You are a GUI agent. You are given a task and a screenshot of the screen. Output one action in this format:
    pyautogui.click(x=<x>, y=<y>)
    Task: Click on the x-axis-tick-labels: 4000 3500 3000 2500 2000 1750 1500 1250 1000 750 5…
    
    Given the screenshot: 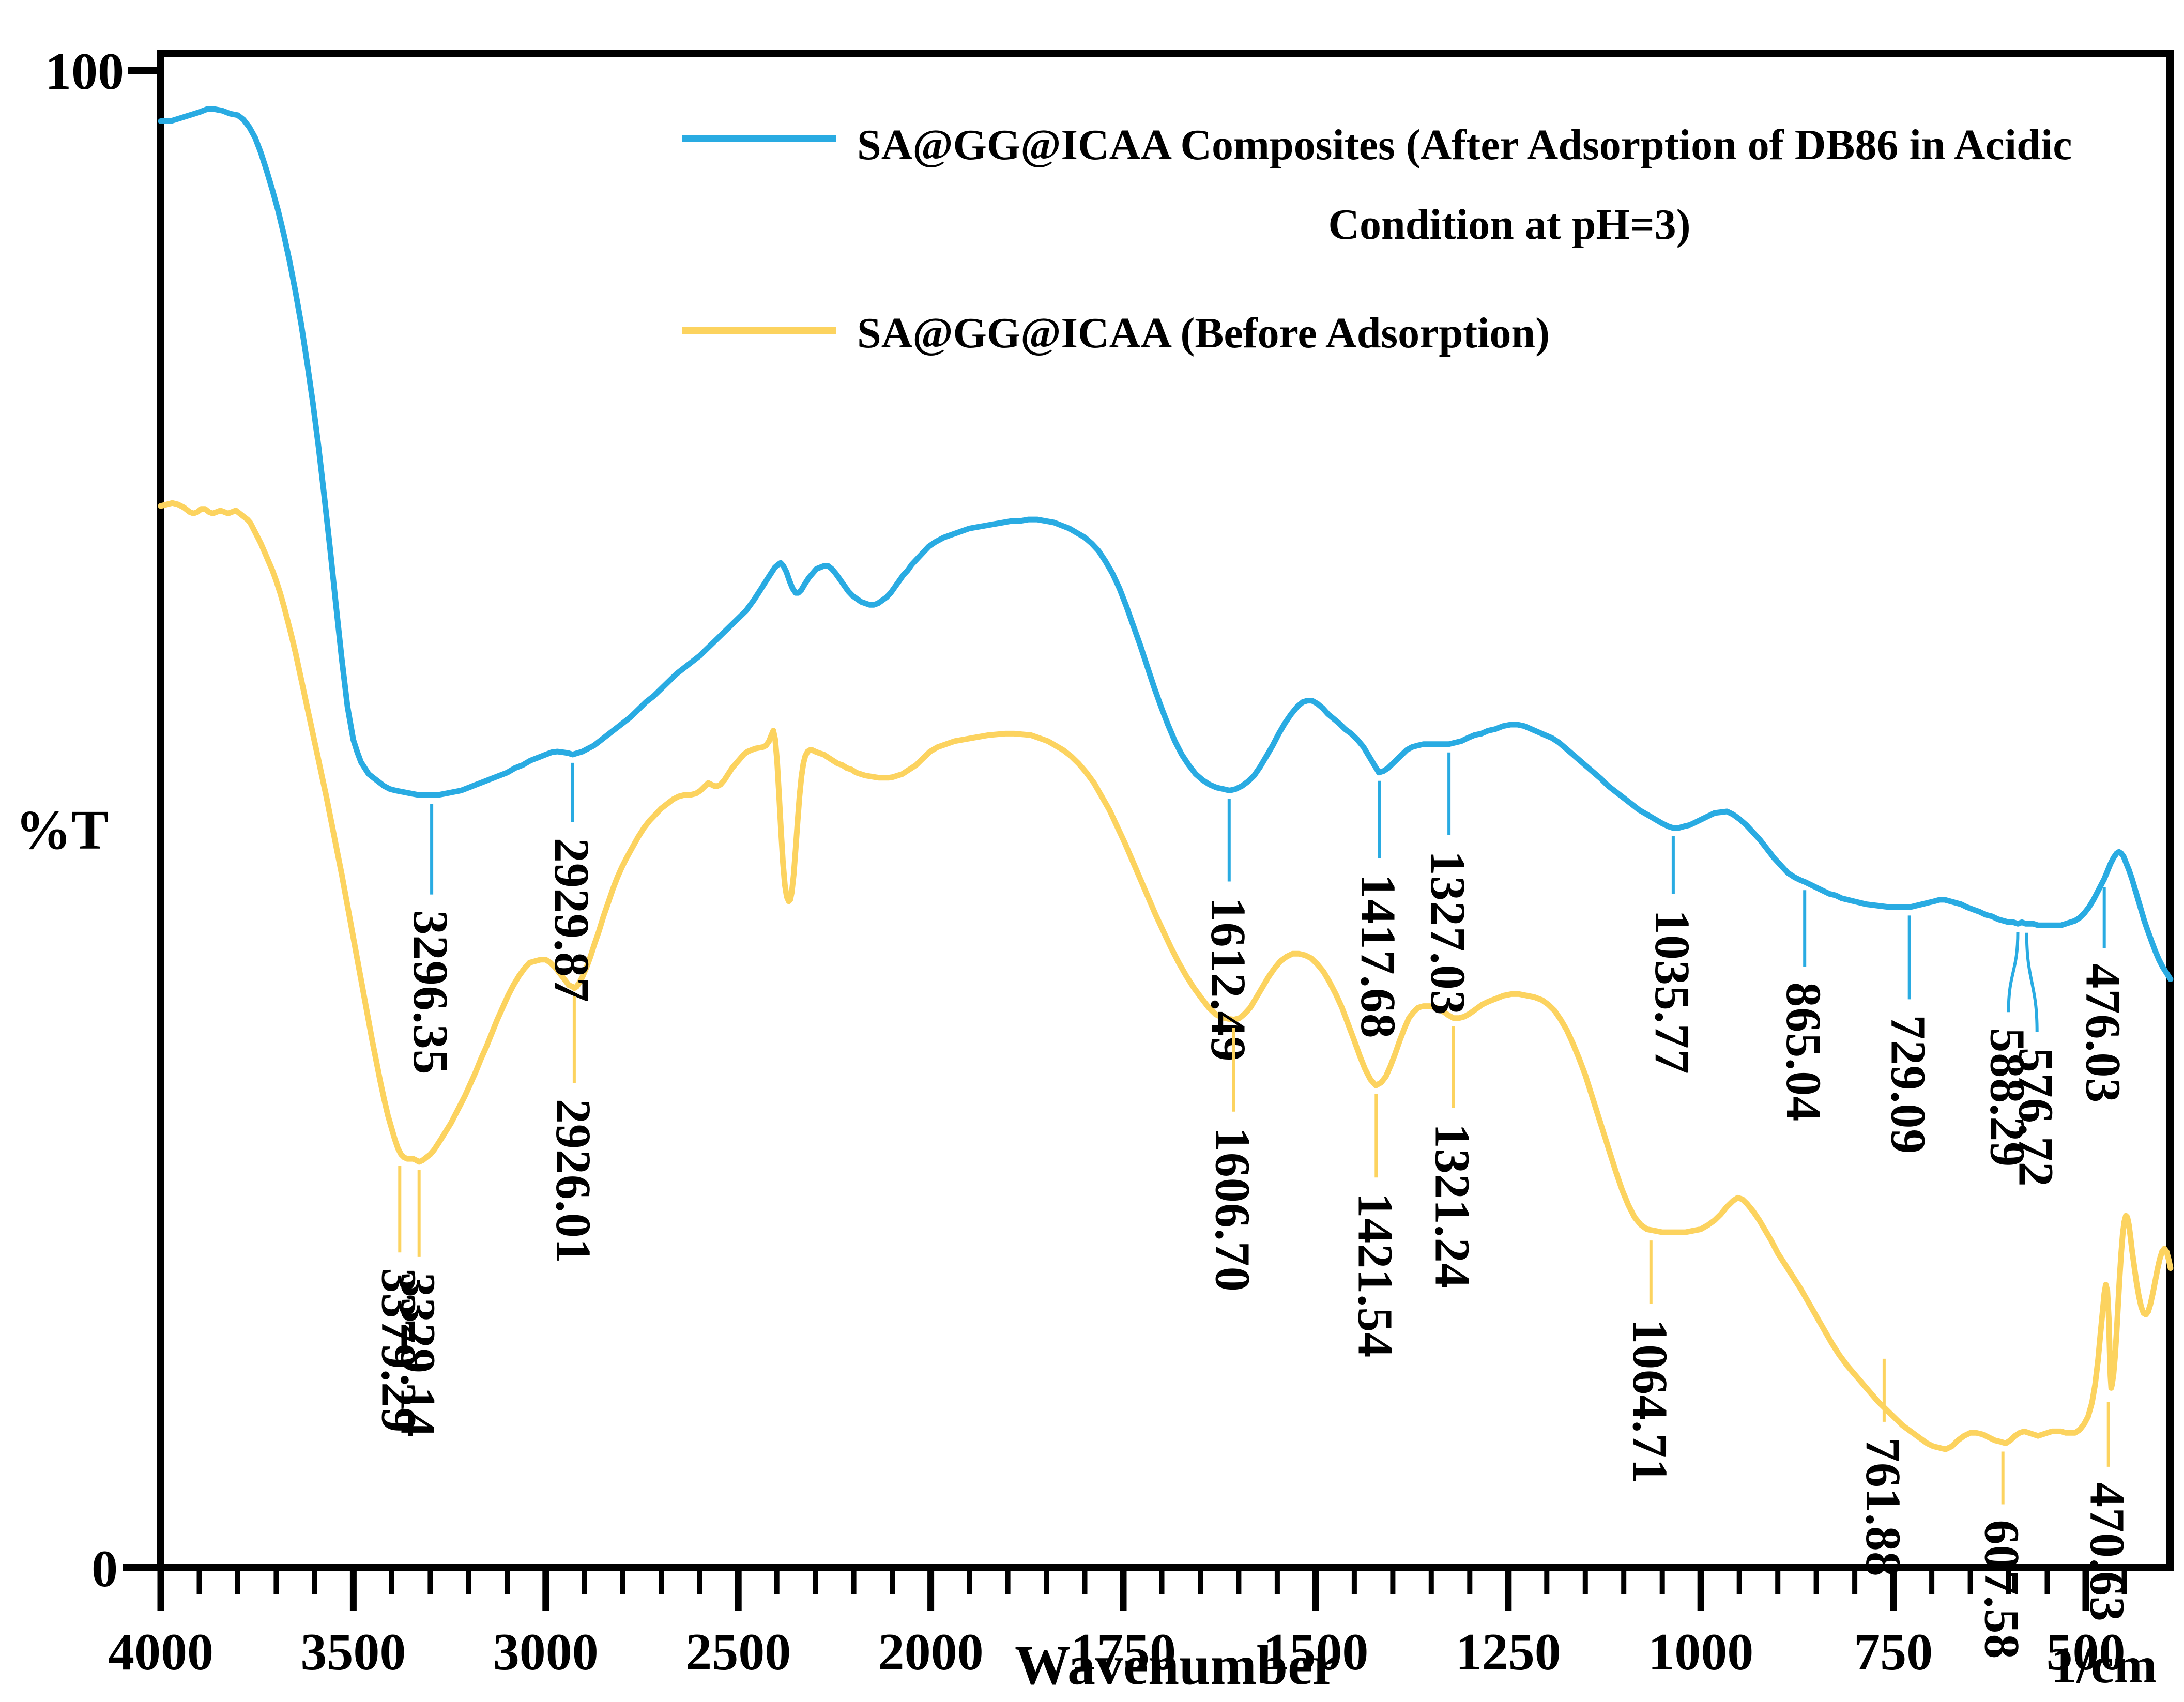 What is the action you would take?
    pyautogui.click(x=1117, y=1652)
    